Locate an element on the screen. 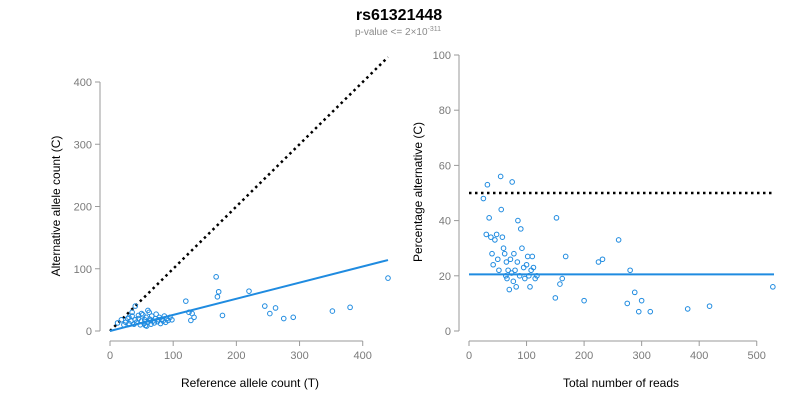 Image resolution: width=800 pixels, height=400 pixels. y-tick-label: 80 is located at coordinates (445, 111).